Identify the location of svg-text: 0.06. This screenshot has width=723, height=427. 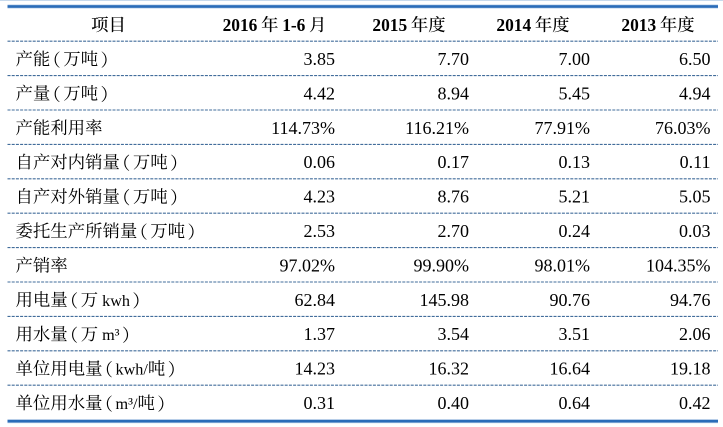
(320, 162).